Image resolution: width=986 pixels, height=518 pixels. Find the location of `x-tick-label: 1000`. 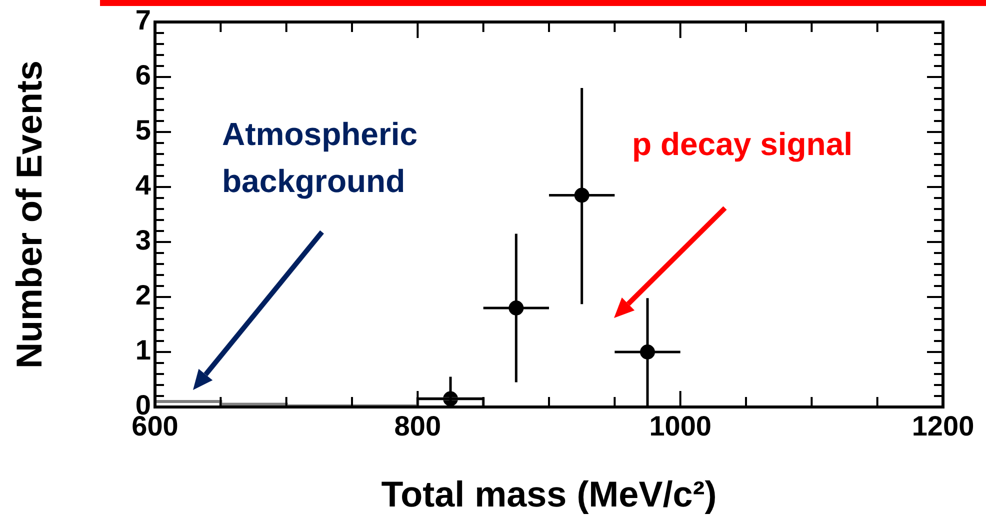

x-tick-label: 1000 is located at coordinates (680, 426).